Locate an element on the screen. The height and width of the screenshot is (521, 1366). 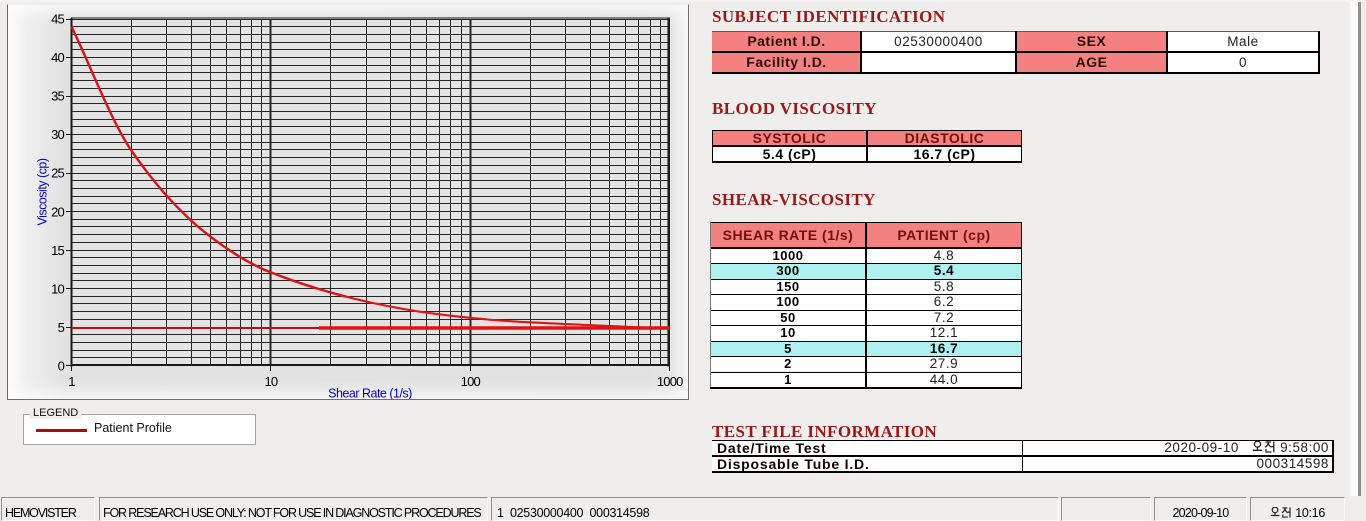
svg-text: 45 is located at coordinates (57, 19).